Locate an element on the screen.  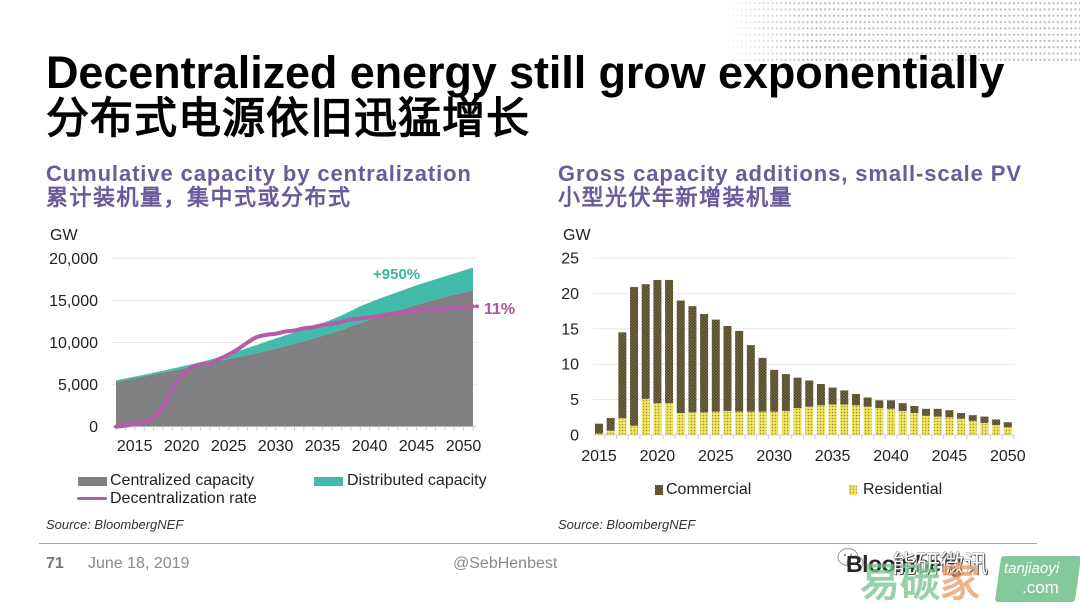
y-tick-label: 20 is located at coordinates (570, 294).